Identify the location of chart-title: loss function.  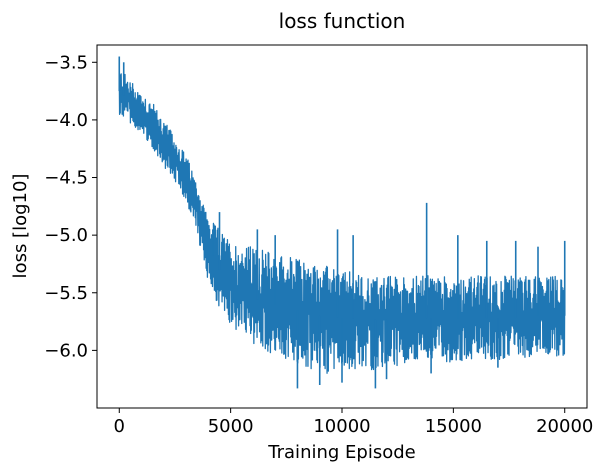
(342, 21).